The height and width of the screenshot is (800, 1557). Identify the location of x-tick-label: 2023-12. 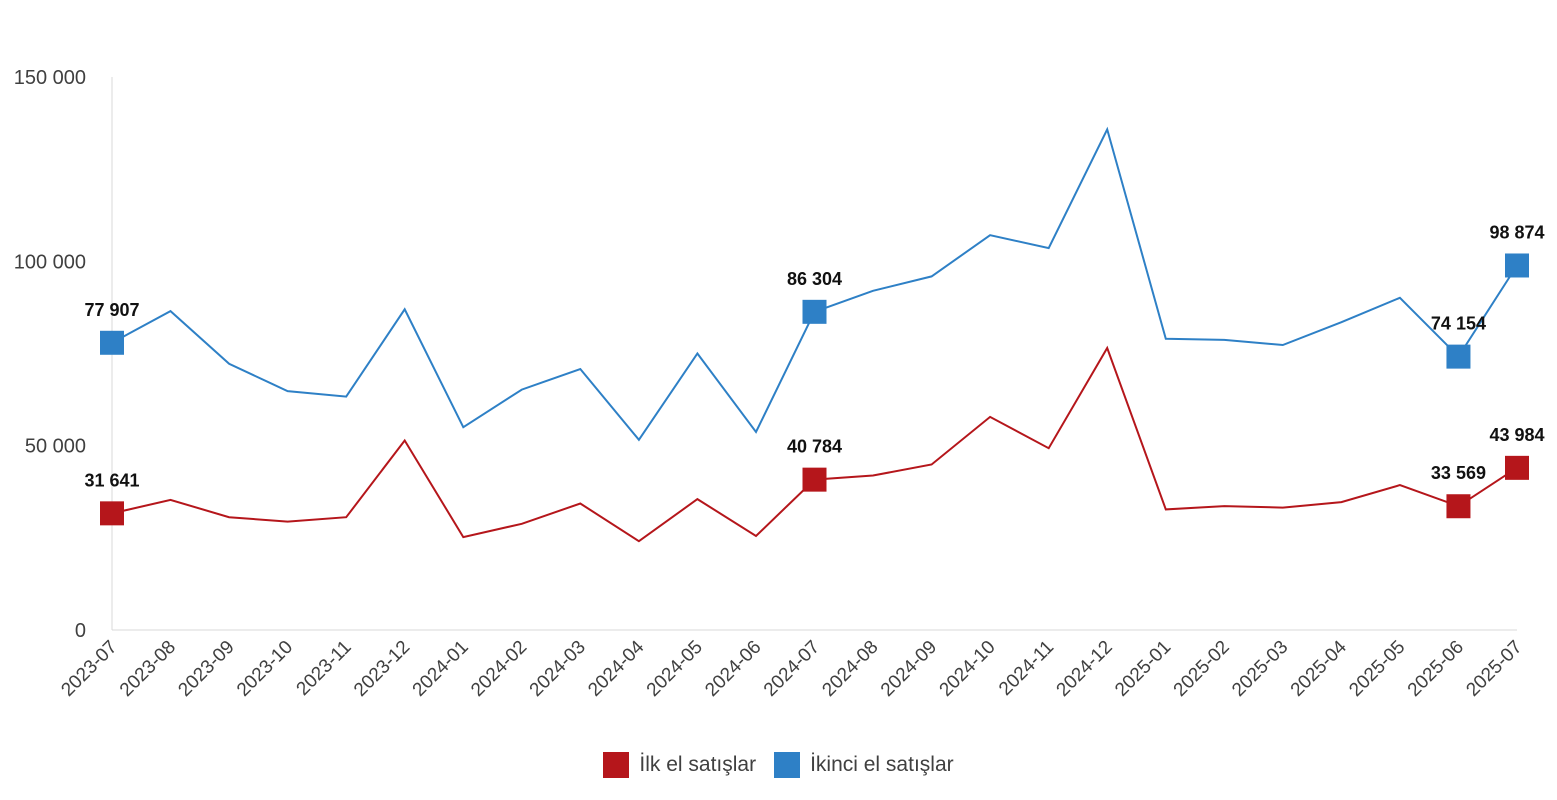
(382, 669).